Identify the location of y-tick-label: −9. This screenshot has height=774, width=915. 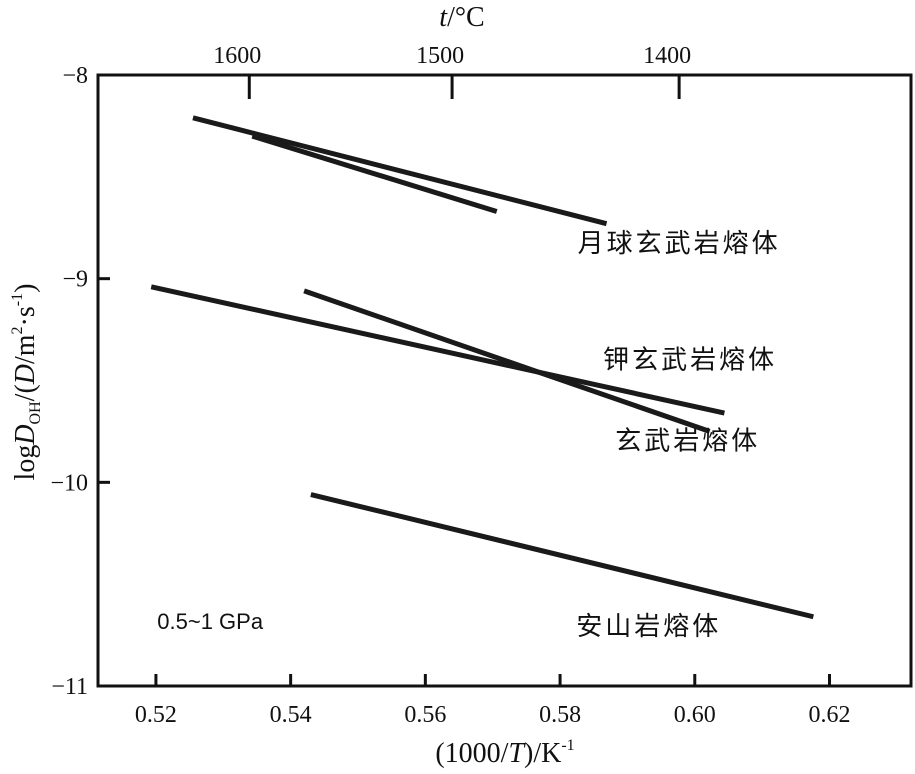
(75, 280).